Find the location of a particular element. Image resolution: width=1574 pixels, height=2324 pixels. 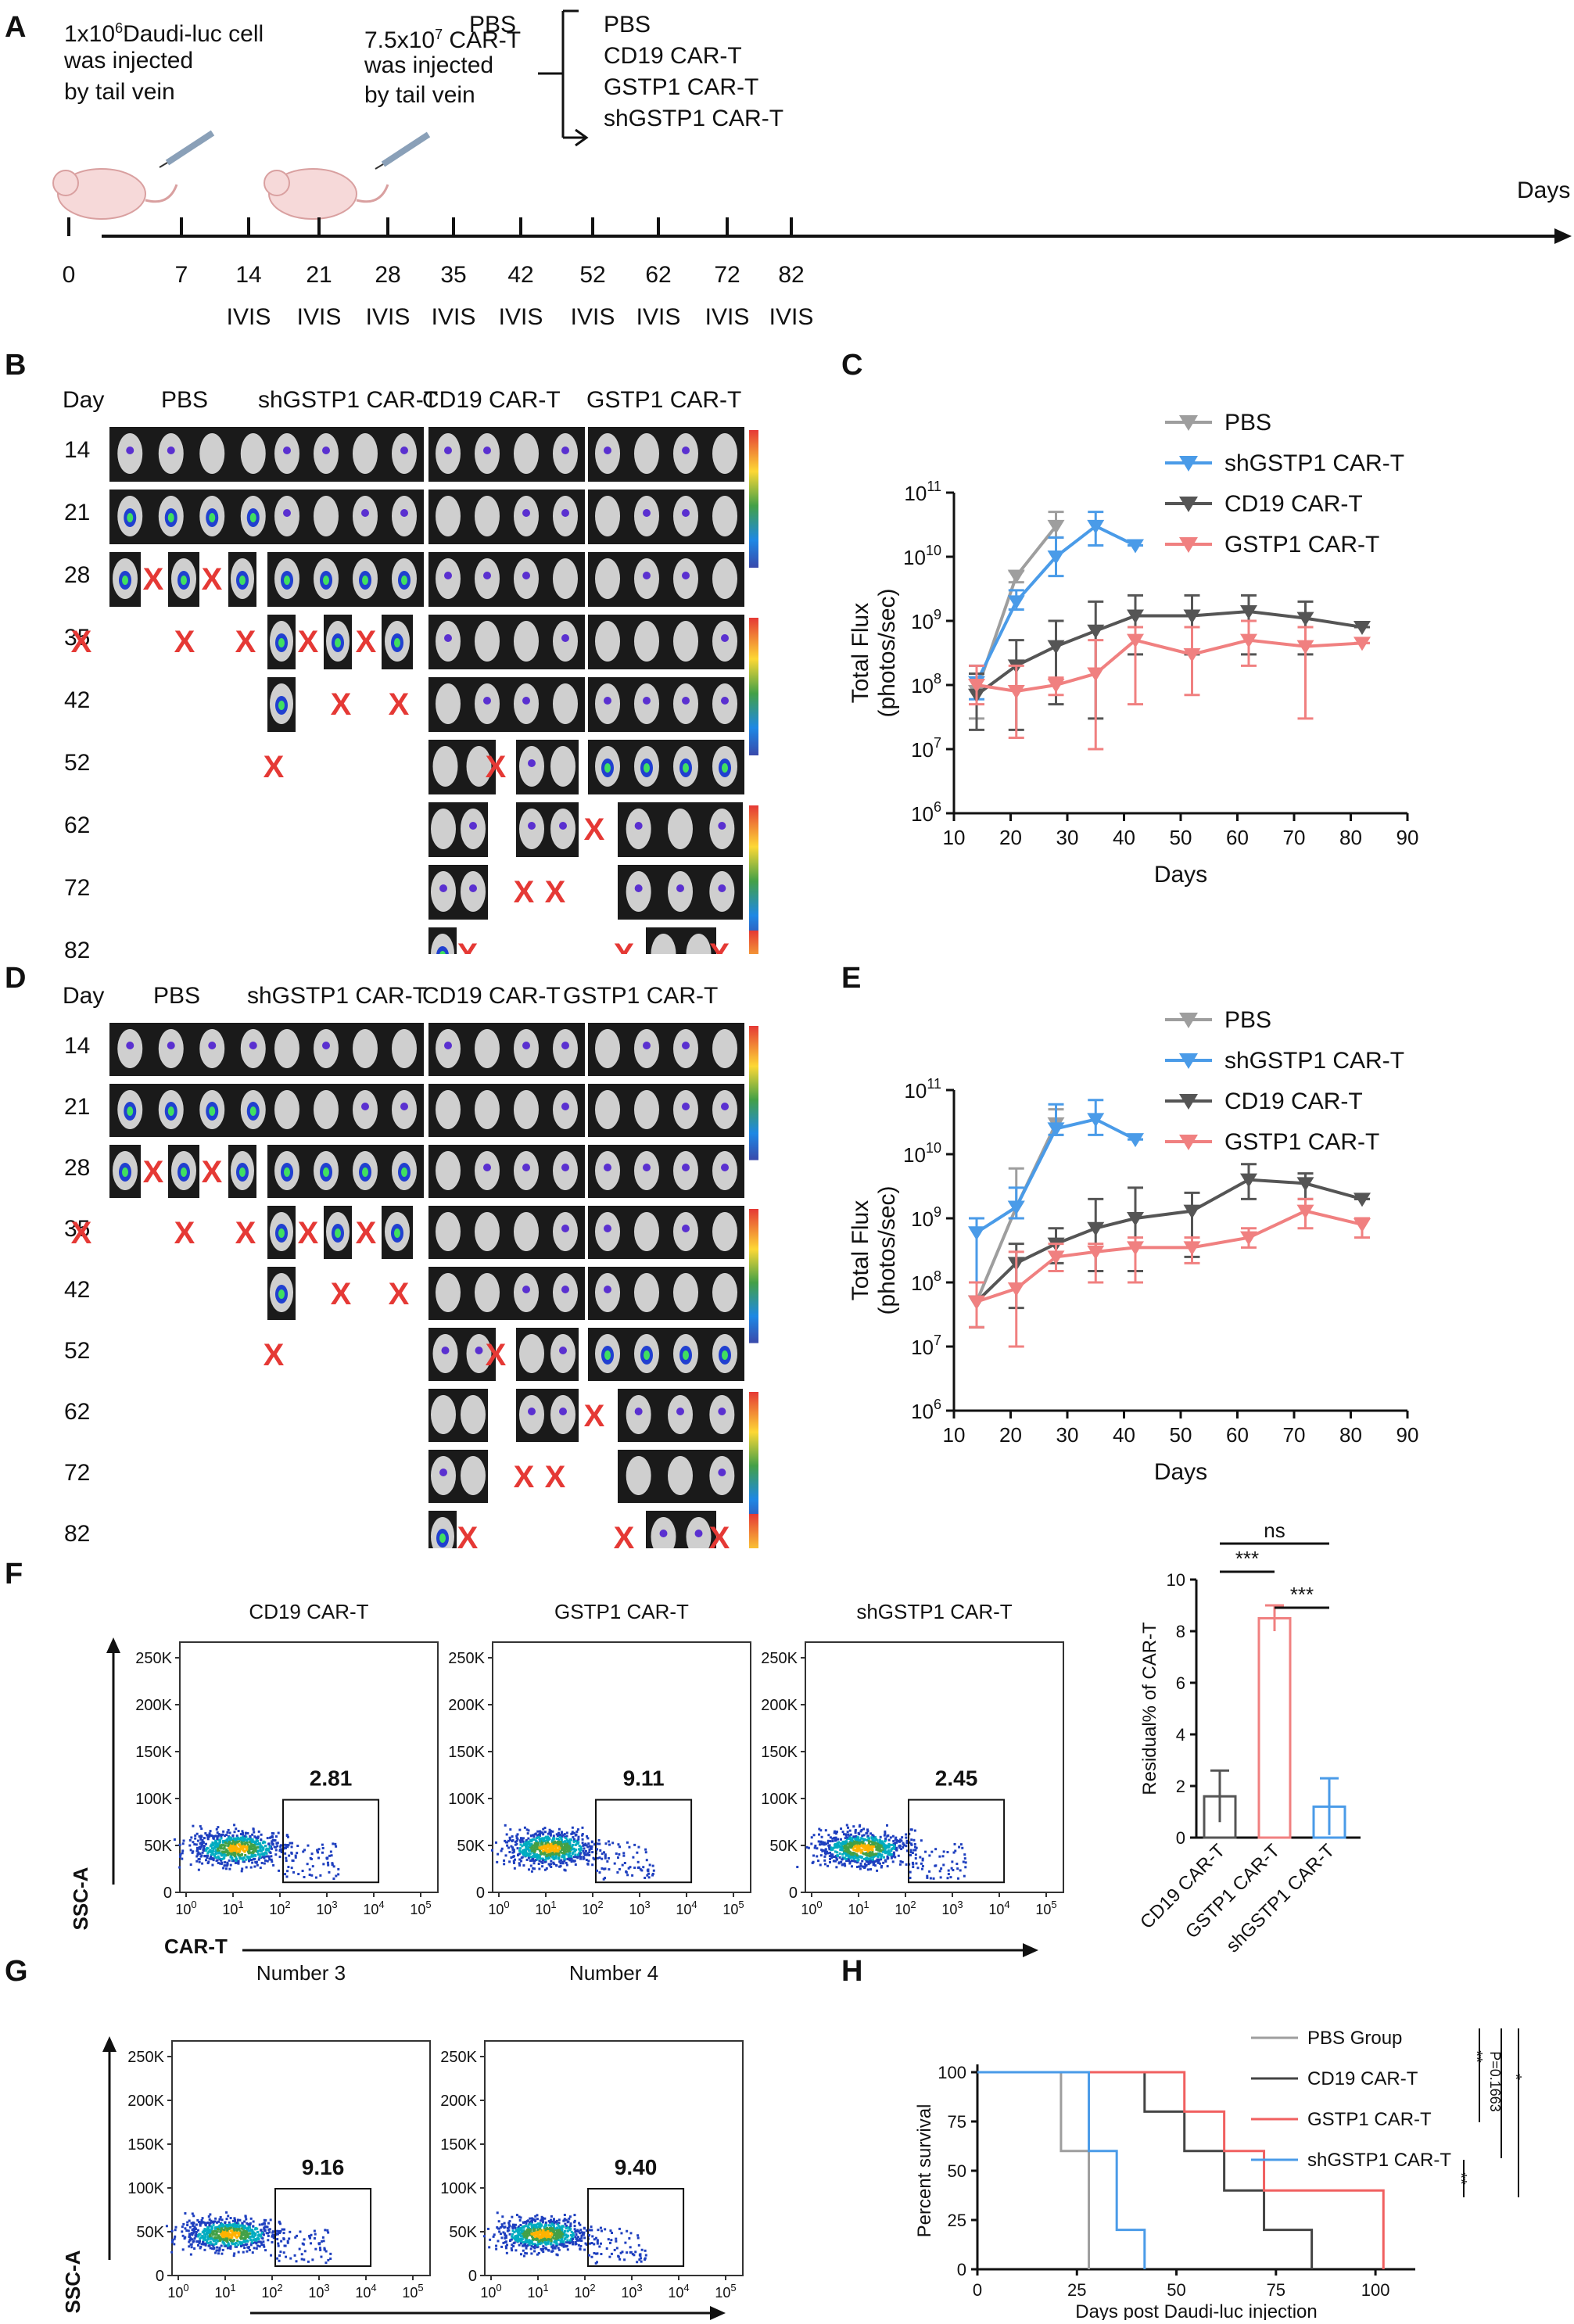

group-header-pbs: PBS is located at coordinates (177, 996).